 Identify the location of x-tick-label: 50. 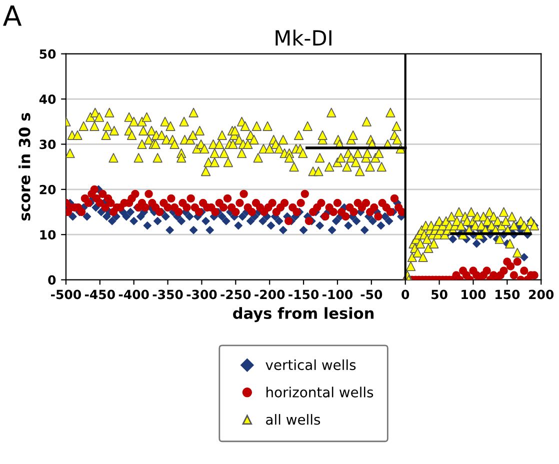
(440, 295).